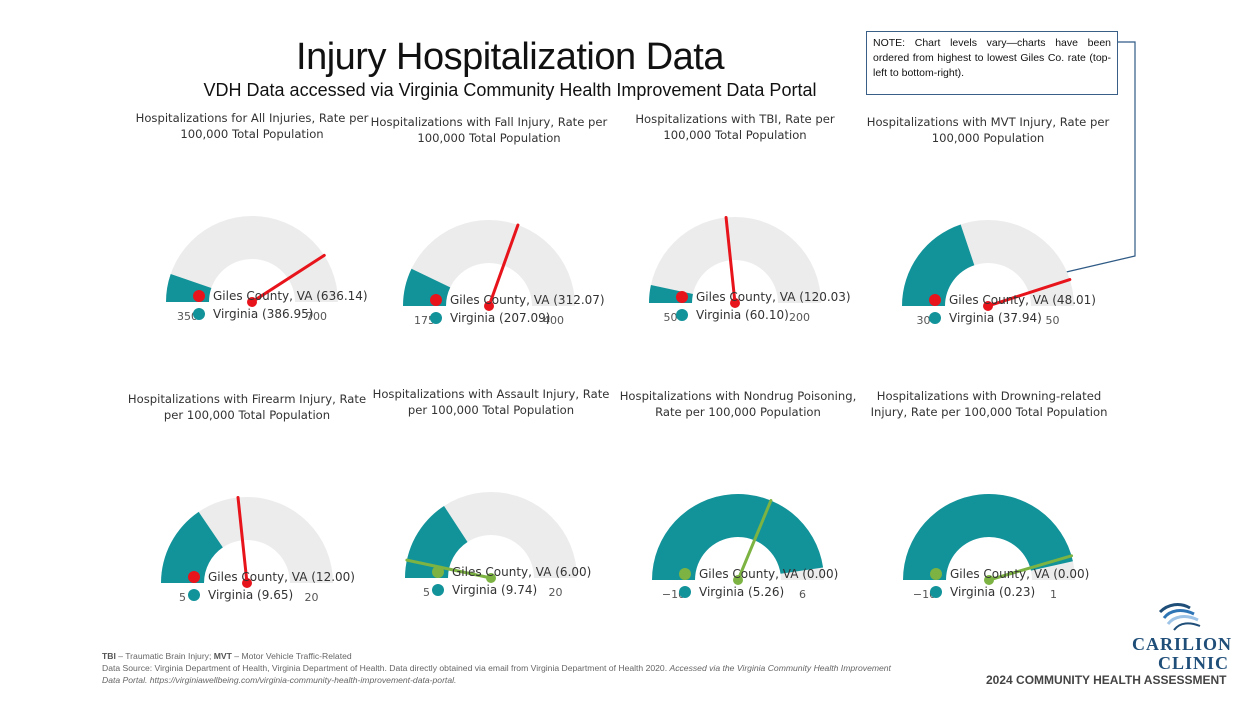 Image resolution: width=1247 pixels, height=702 pixels. What do you see at coordinates (263, 314) in the screenshot?
I see `legend-virginia-text: Virginia (386.95)` at bounding box center [263, 314].